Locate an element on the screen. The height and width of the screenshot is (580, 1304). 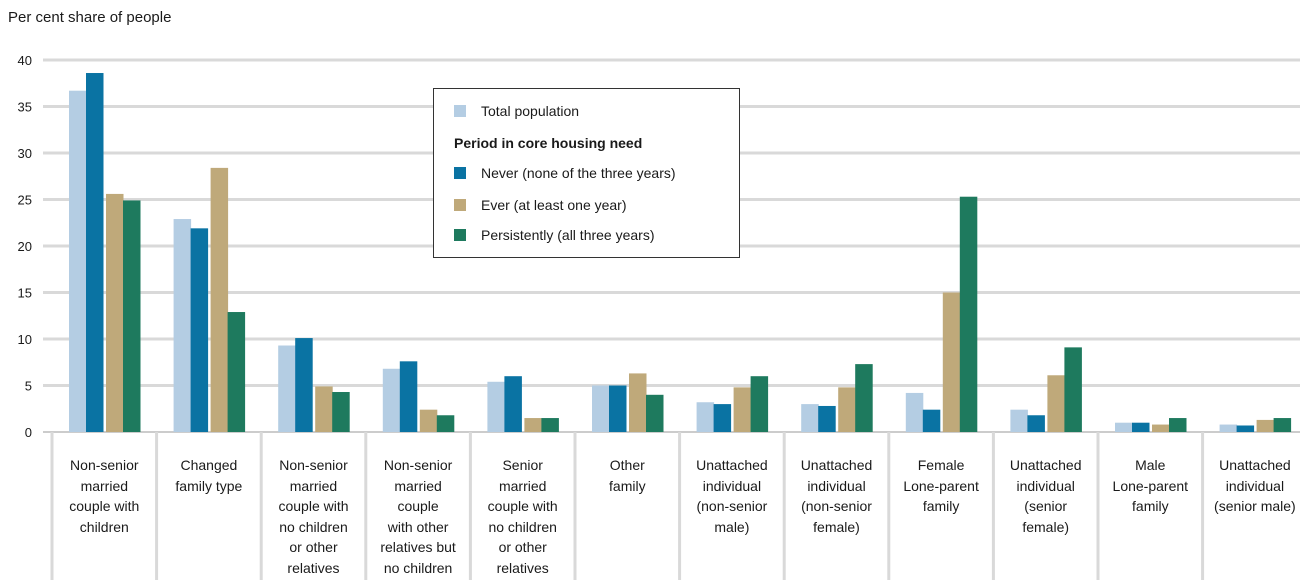
legend-item-ever: Ever (at least one year) is located at coordinates (540, 205).